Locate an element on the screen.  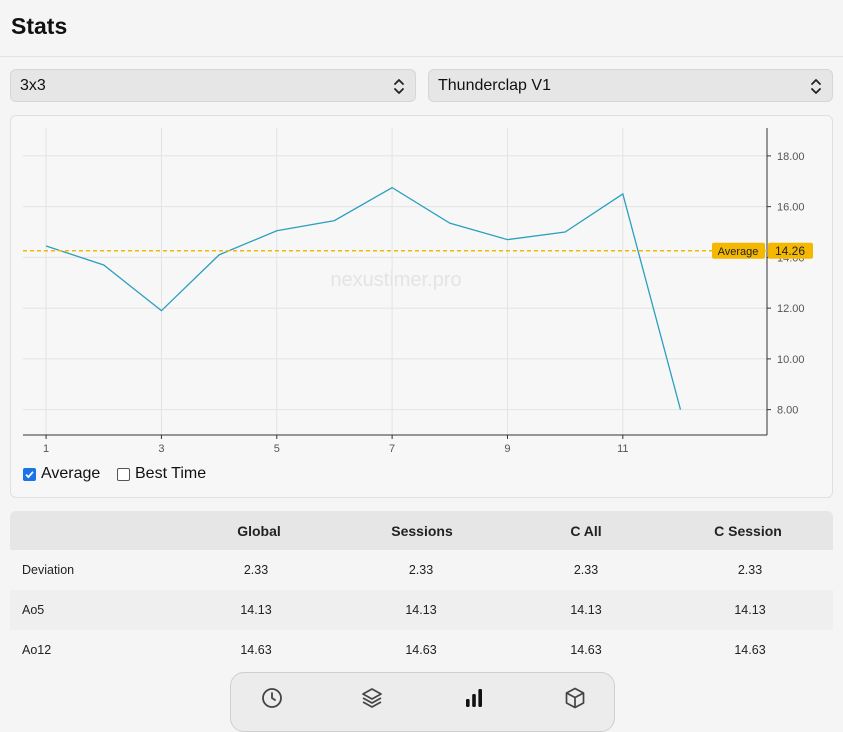
nav-cube-button is located at coordinates (575, 698).